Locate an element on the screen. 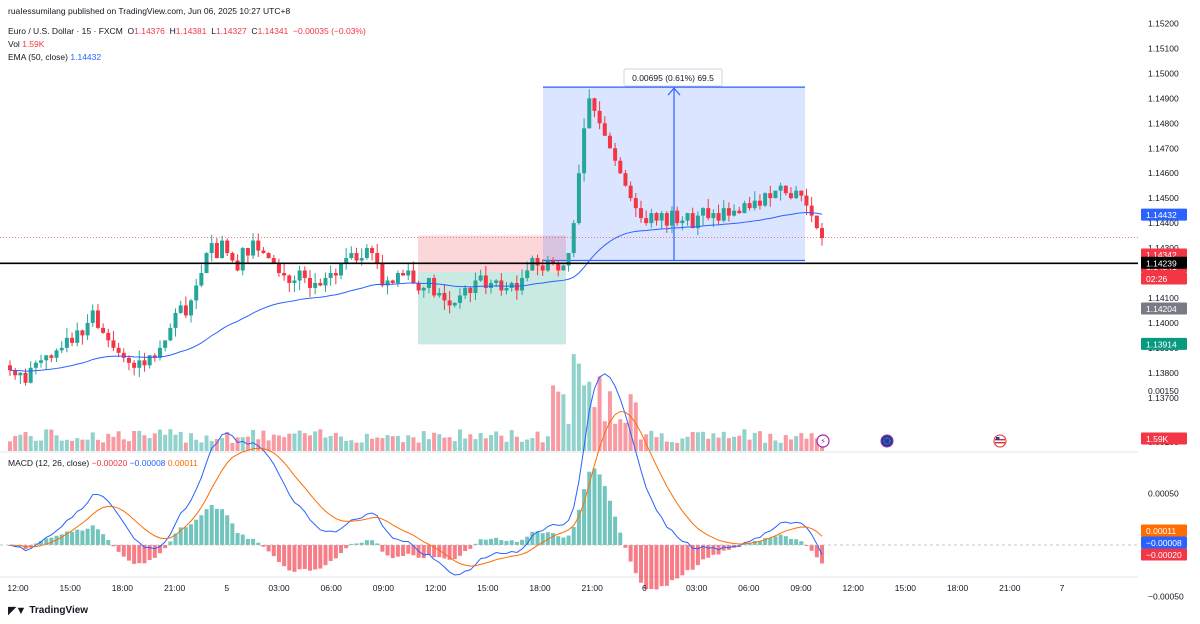  price-badge-bg is located at coordinates (1164, 262).